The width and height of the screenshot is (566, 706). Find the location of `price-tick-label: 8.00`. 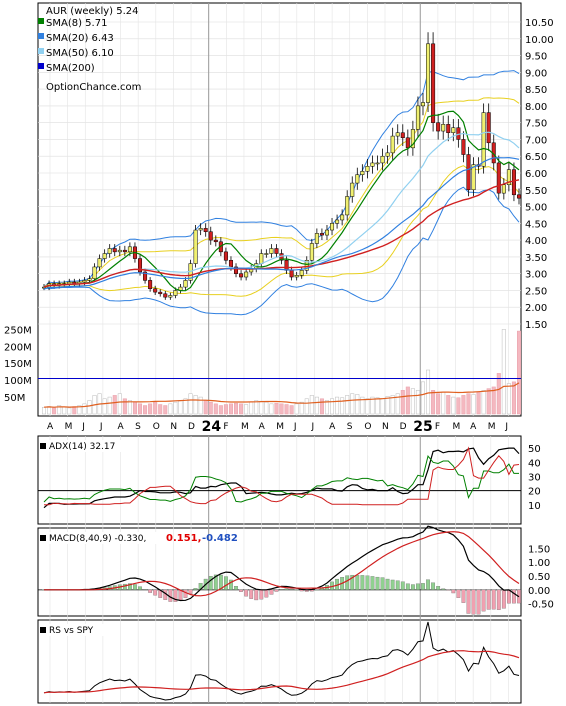

price-tick-label: 8.00 is located at coordinates (536, 107).